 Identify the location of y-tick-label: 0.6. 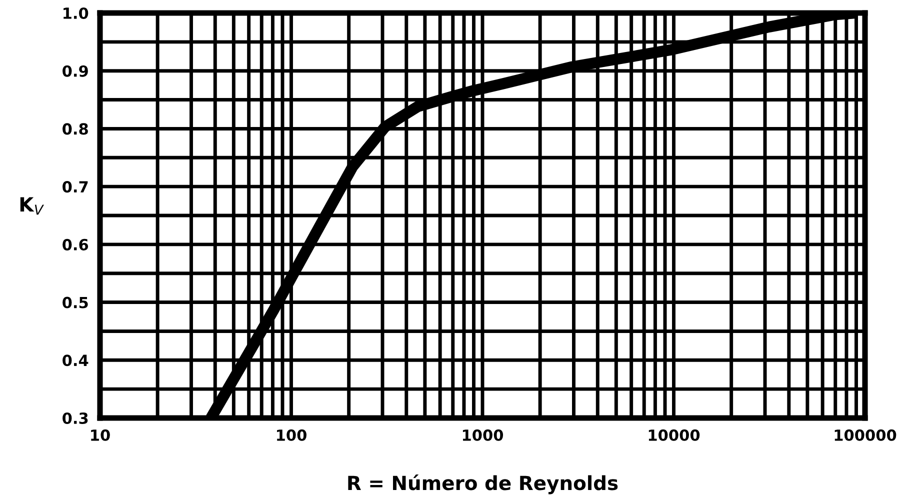
(75, 244).